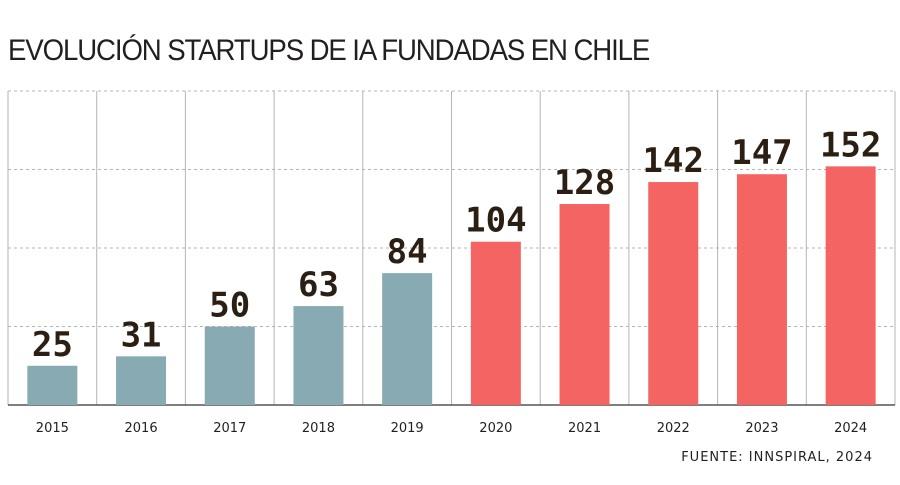  I want to click on x-tick-2022: 2022, so click(673, 428).